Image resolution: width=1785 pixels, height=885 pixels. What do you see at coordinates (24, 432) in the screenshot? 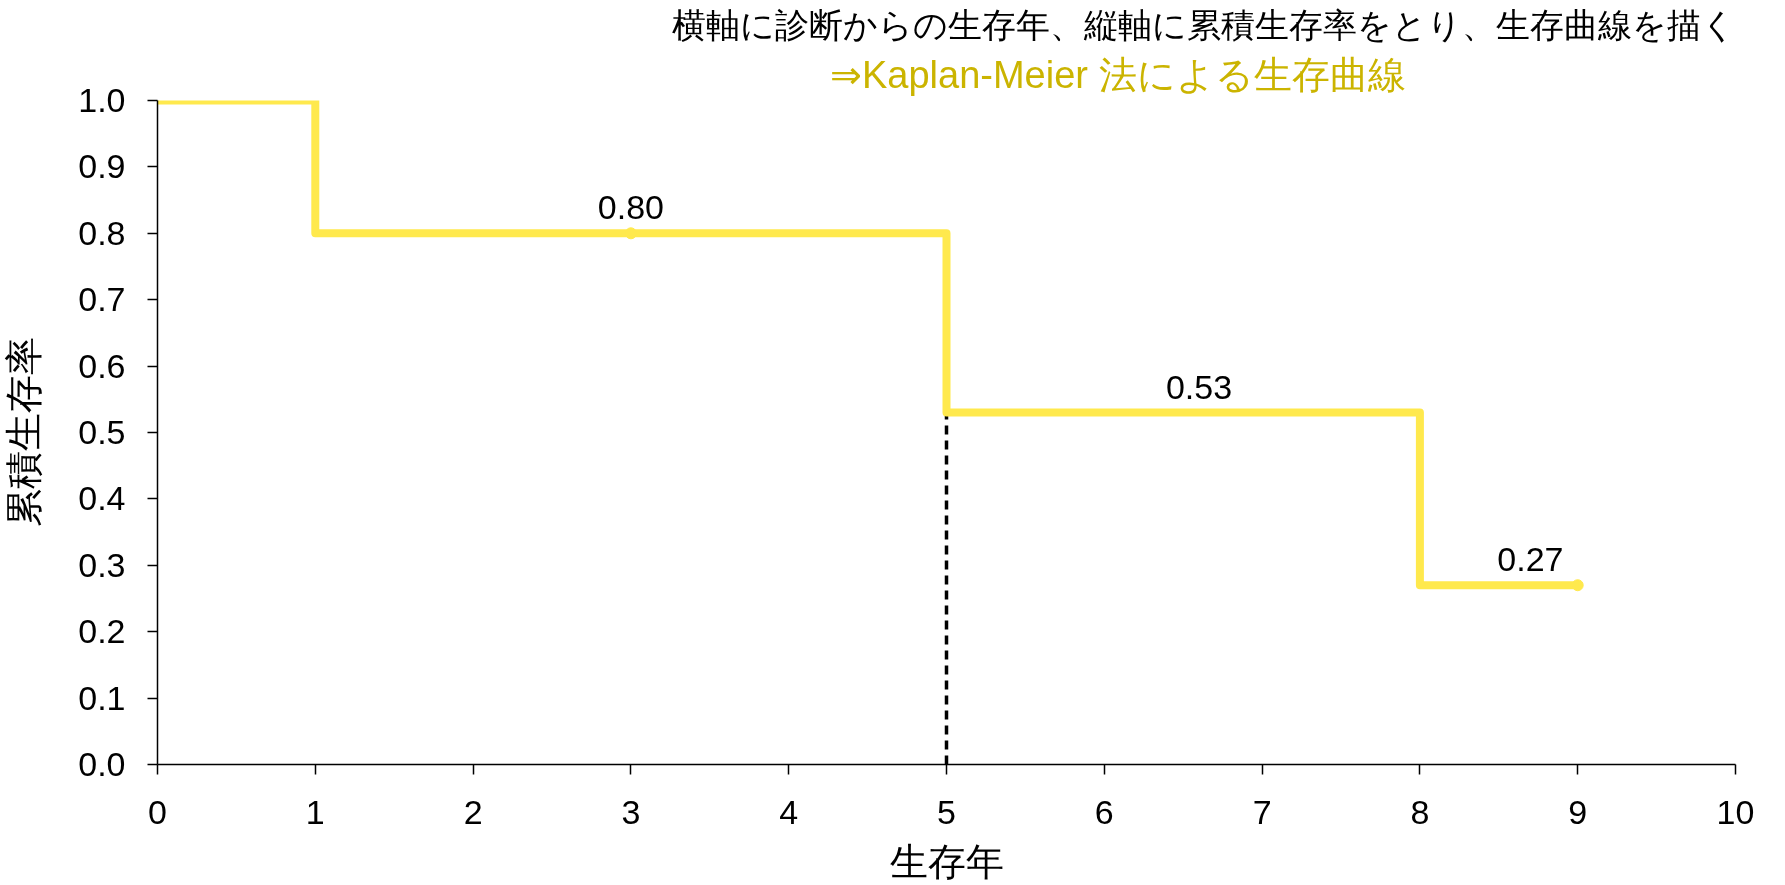
I see `y-axis-title: 累積生存率` at bounding box center [24, 432].